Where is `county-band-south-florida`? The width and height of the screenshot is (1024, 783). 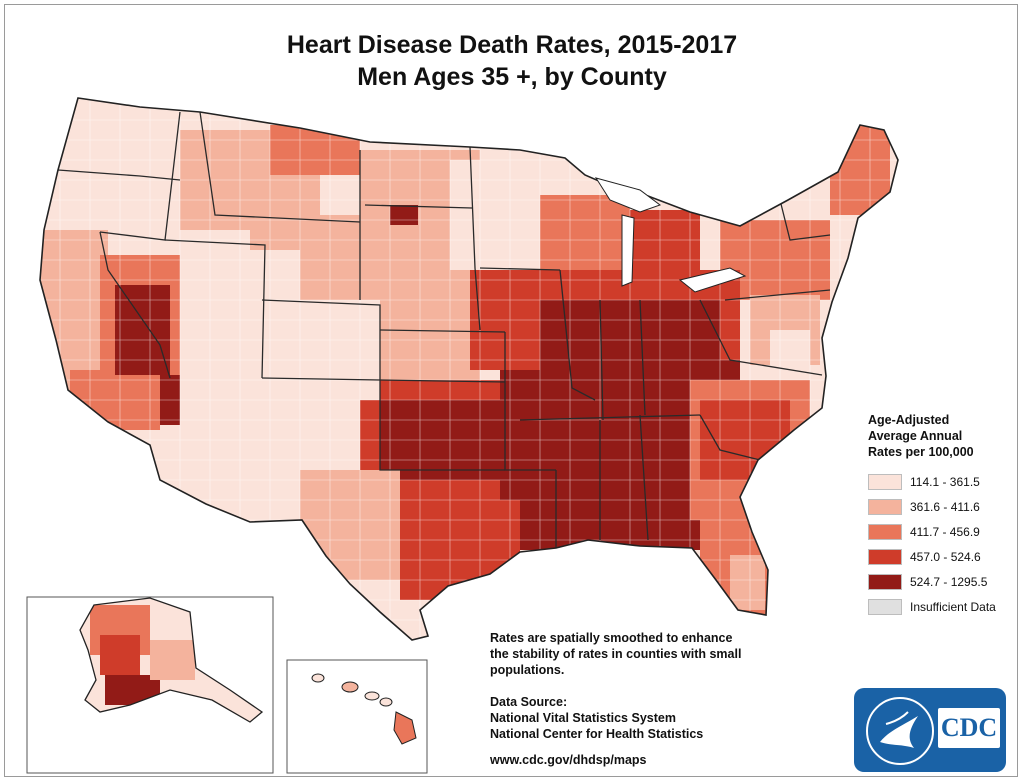 county-band-south-florida is located at coordinates (747, 582).